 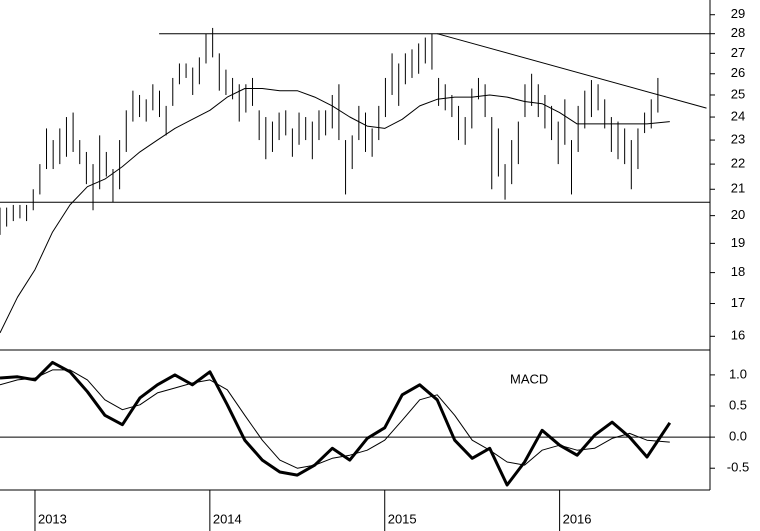 What do you see at coordinates (738, 373) in the screenshot?
I see `y-tick-label: 1.0` at bounding box center [738, 373].